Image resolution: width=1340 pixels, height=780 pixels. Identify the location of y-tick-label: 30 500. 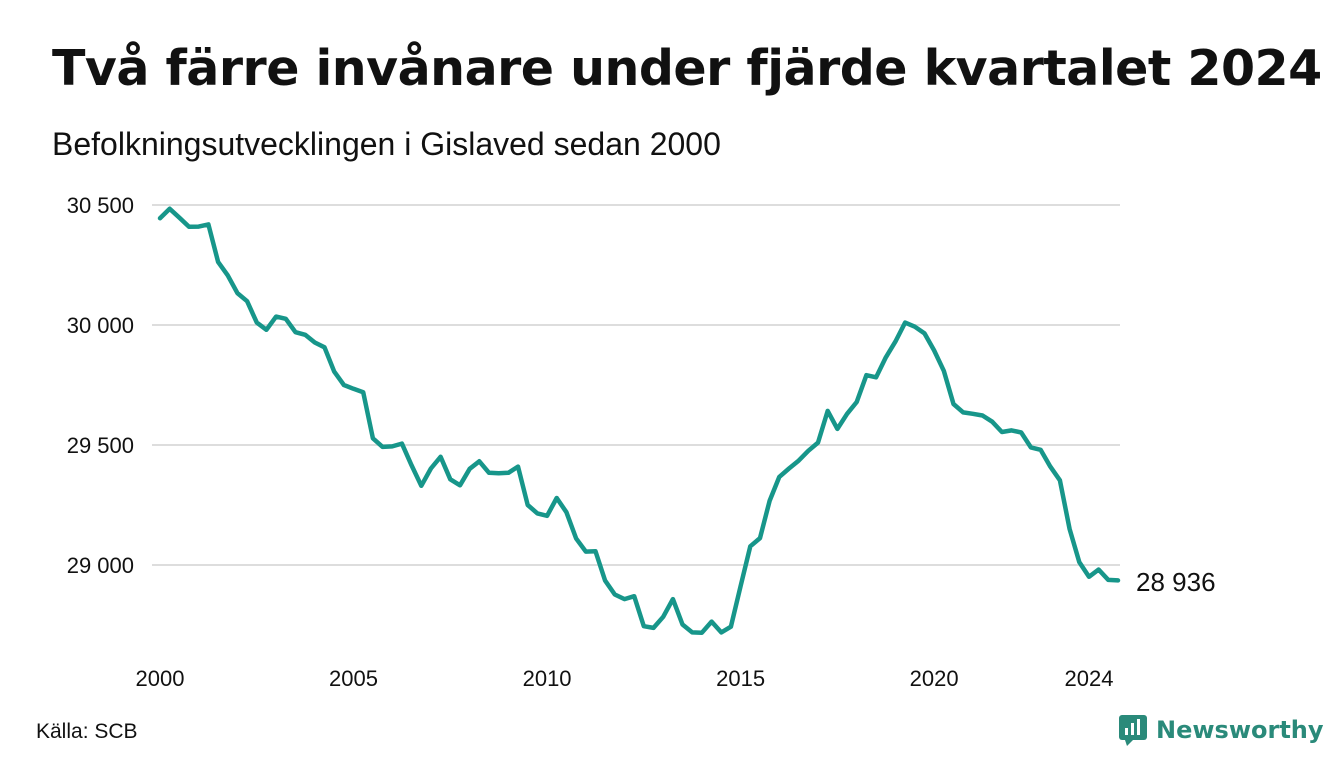
(100, 205).